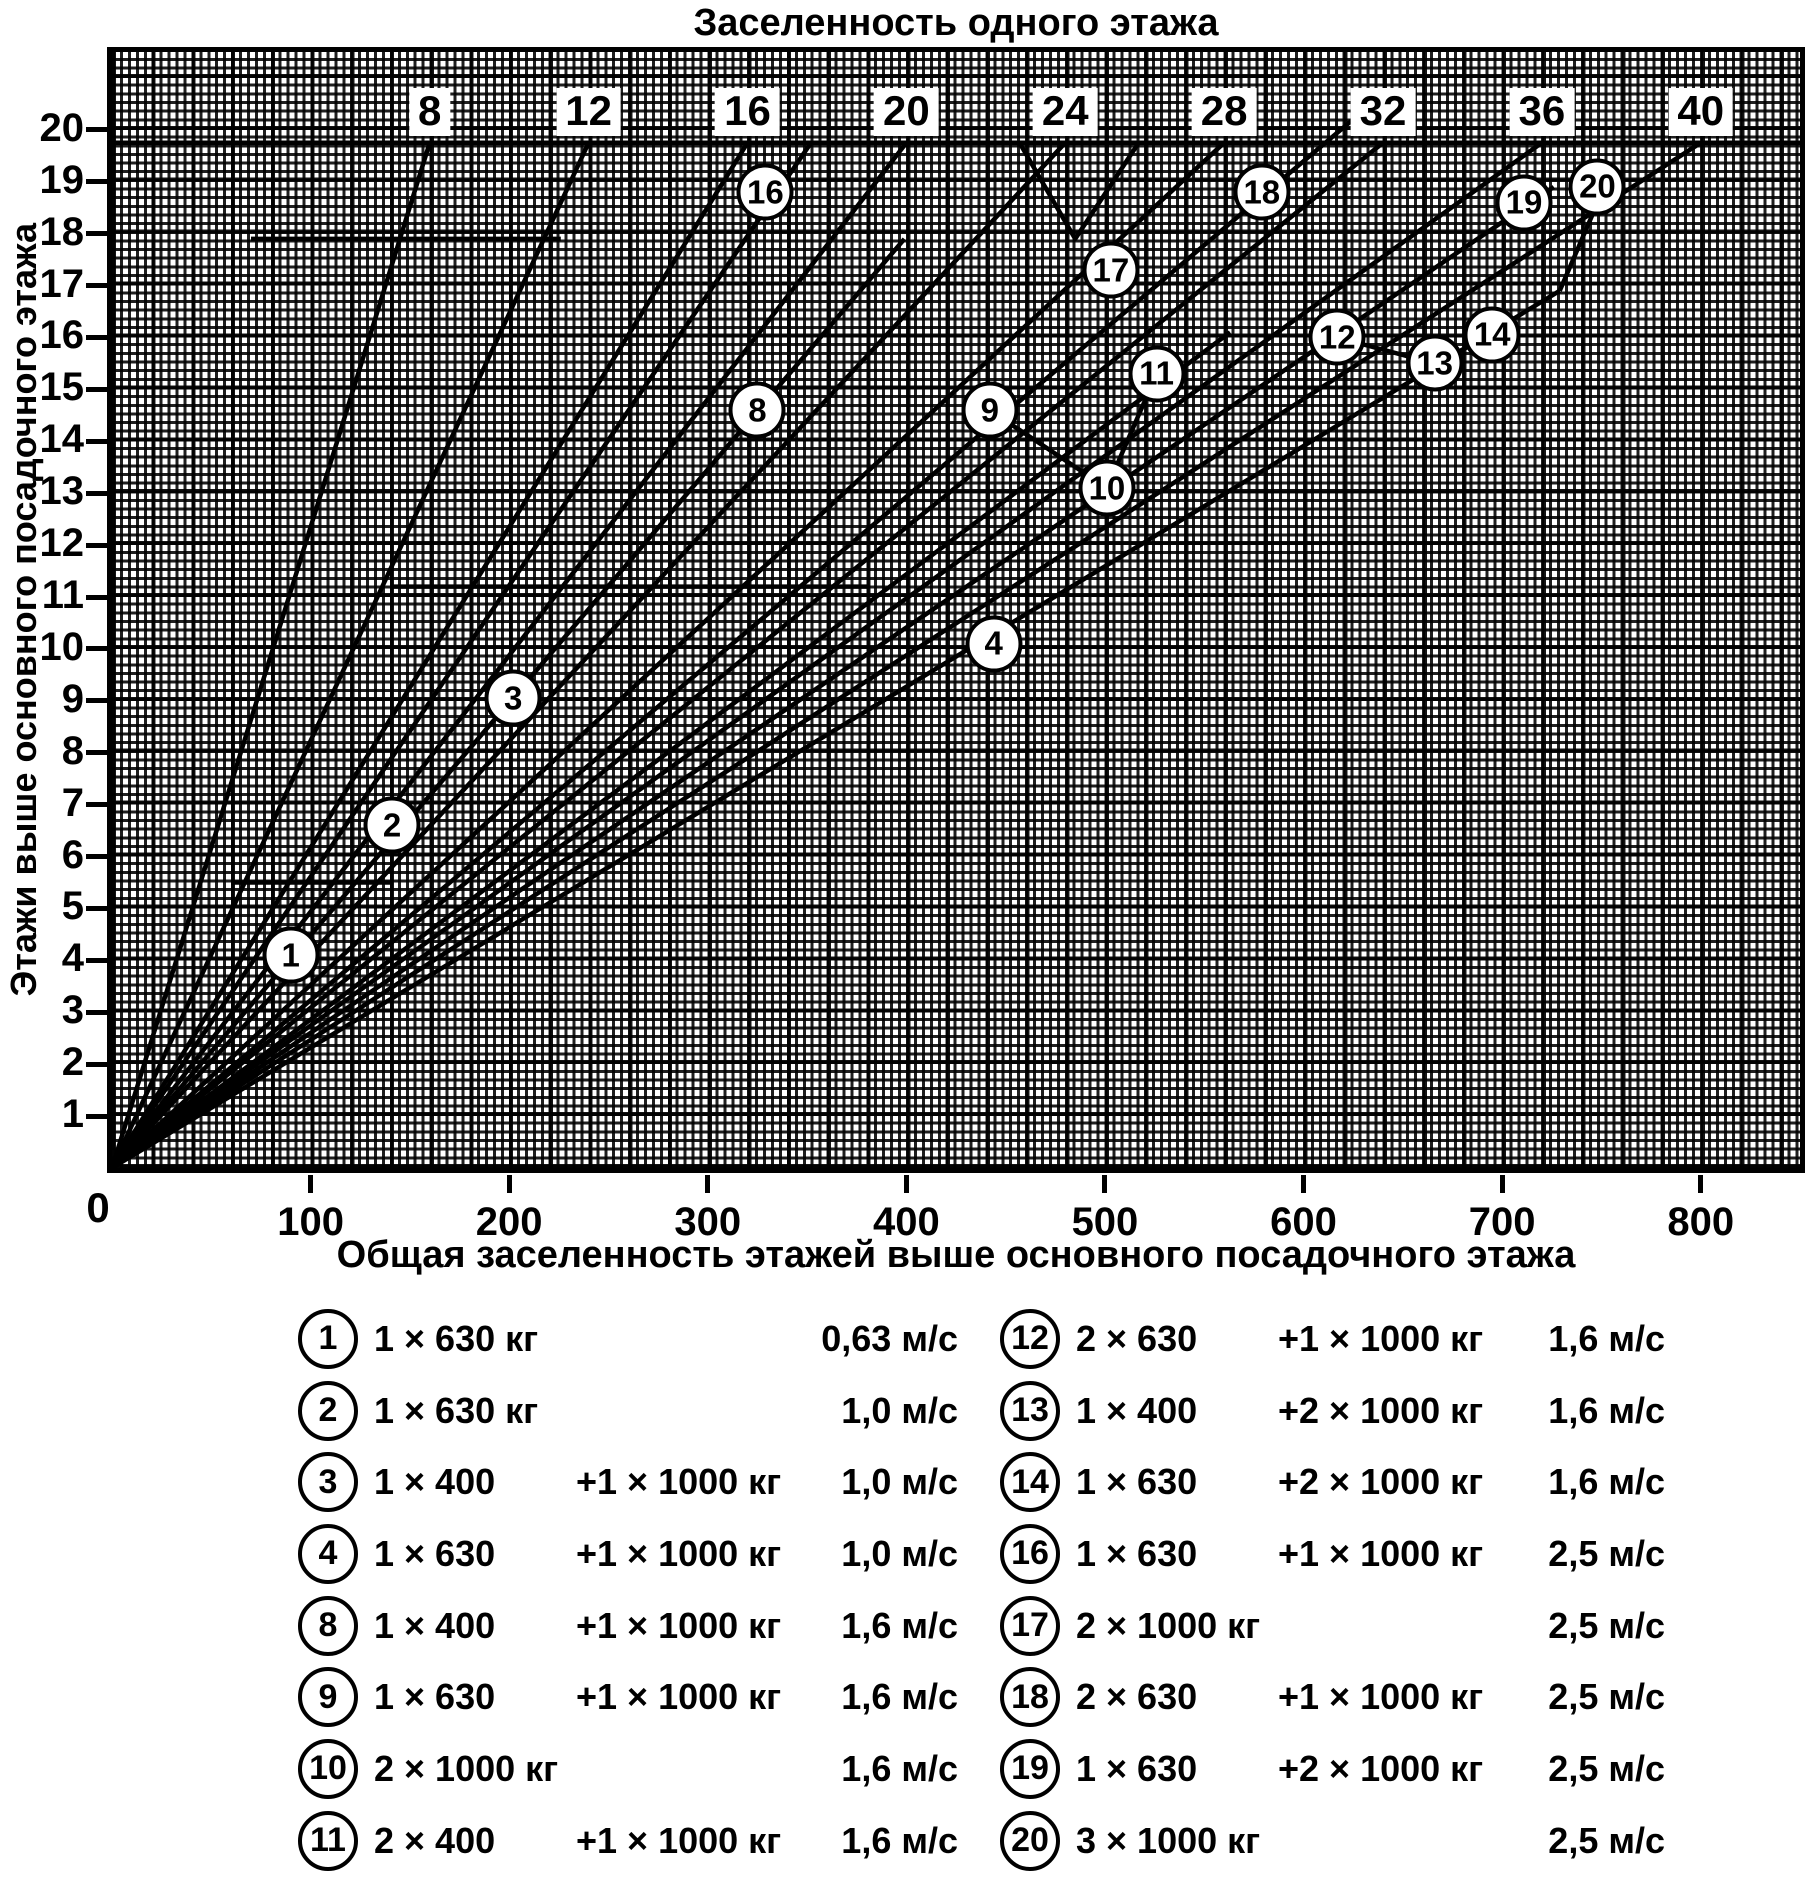  I want to click on legend-item-19: 19 1 × 630 +2 × 1000 кг 2,5 м/с, so click(1332, 1769).